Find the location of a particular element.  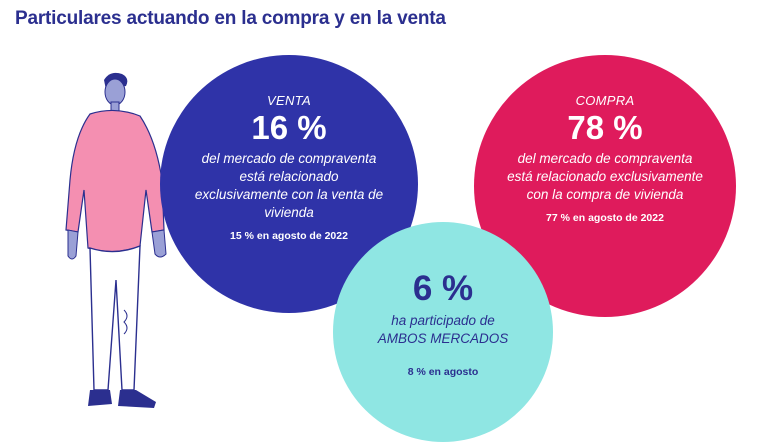

person-left-shoe is located at coordinates (100, 398).